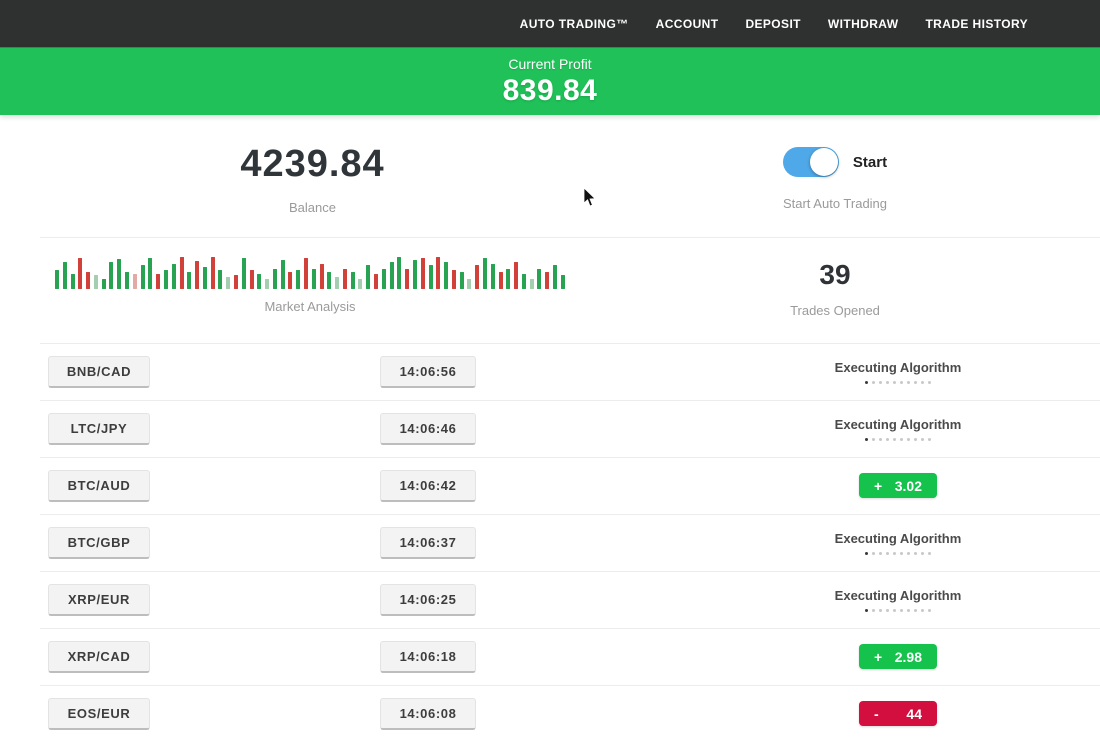  Describe the element at coordinates (550, 713) in the screenshot. I see `trade-row: EOS/EUR 14:06:08 - 44` at that location.